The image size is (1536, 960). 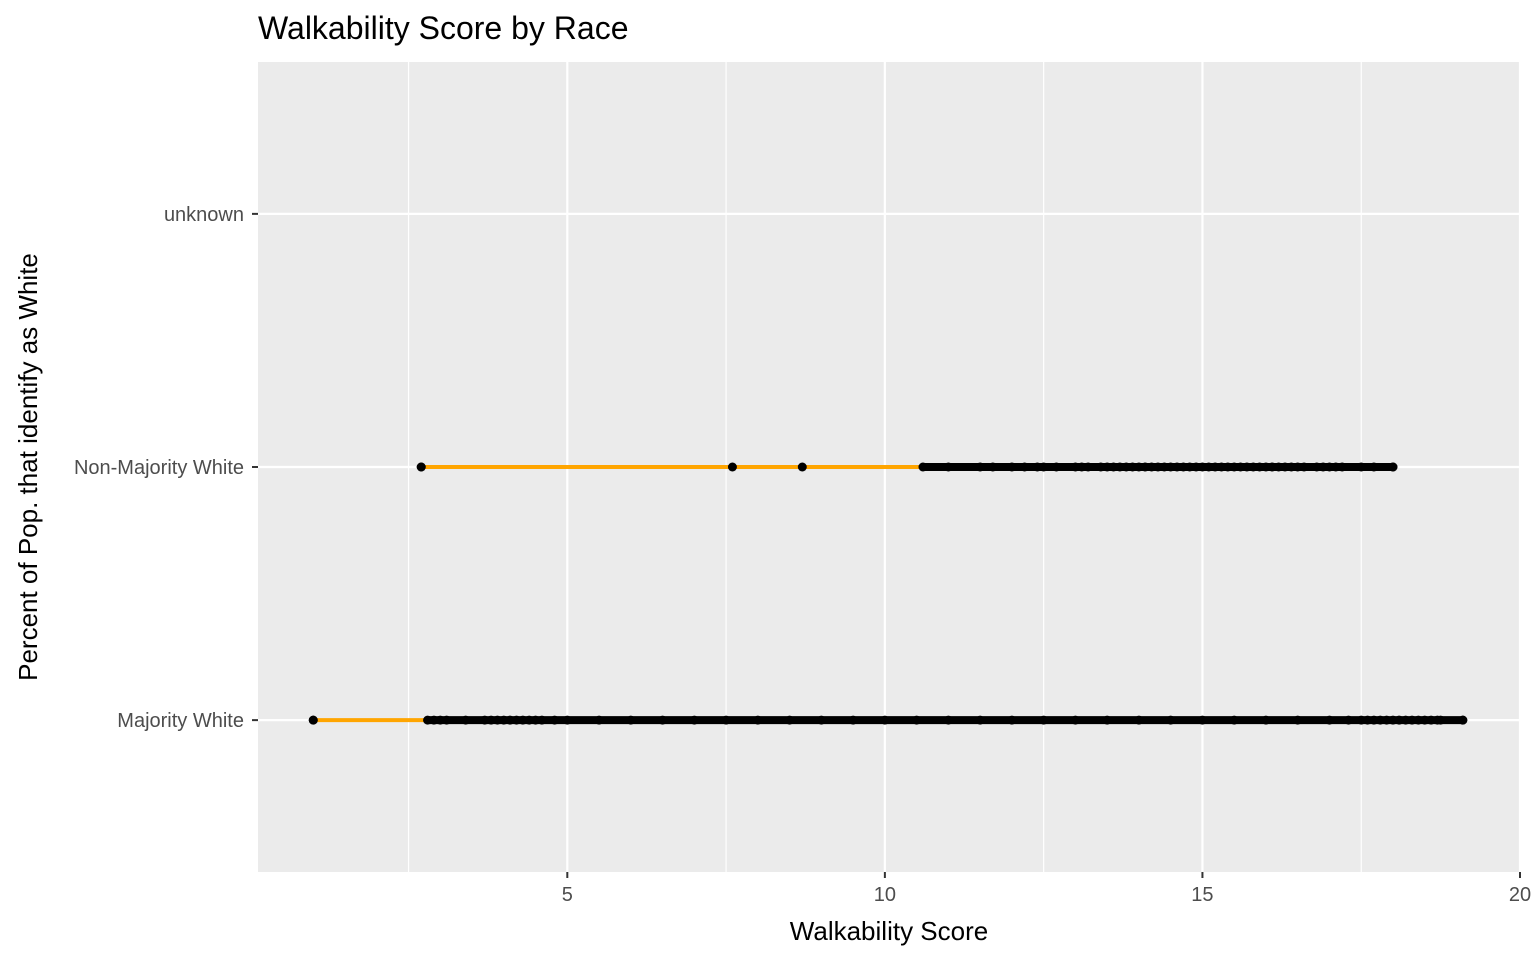 What do you see at coordinates (28, 467) in the screenshot?
I see `y-axis-title: Percent of Pop. that identify as White` at bounding box center [28, 467].